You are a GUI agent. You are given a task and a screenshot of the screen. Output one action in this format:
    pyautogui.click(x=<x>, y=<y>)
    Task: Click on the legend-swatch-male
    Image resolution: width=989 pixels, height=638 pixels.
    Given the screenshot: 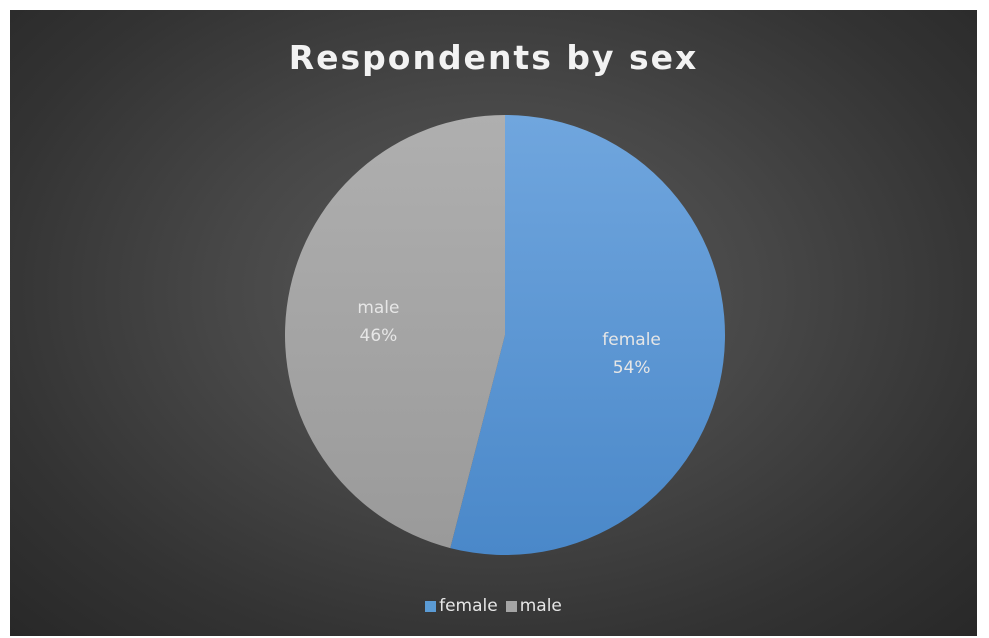 What is the action you would take?
    pyautogui.click(x=511, y=606)
    